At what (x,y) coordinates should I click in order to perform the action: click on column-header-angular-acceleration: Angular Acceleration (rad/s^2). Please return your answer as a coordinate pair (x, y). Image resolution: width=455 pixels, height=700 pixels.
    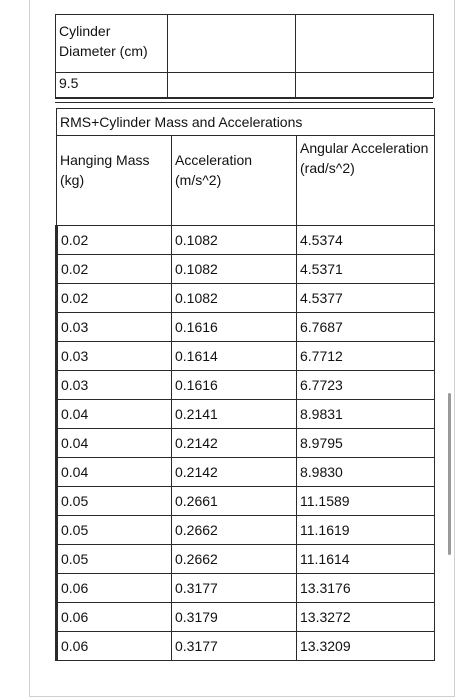
    Looking at the image, I should click on (365, 180).